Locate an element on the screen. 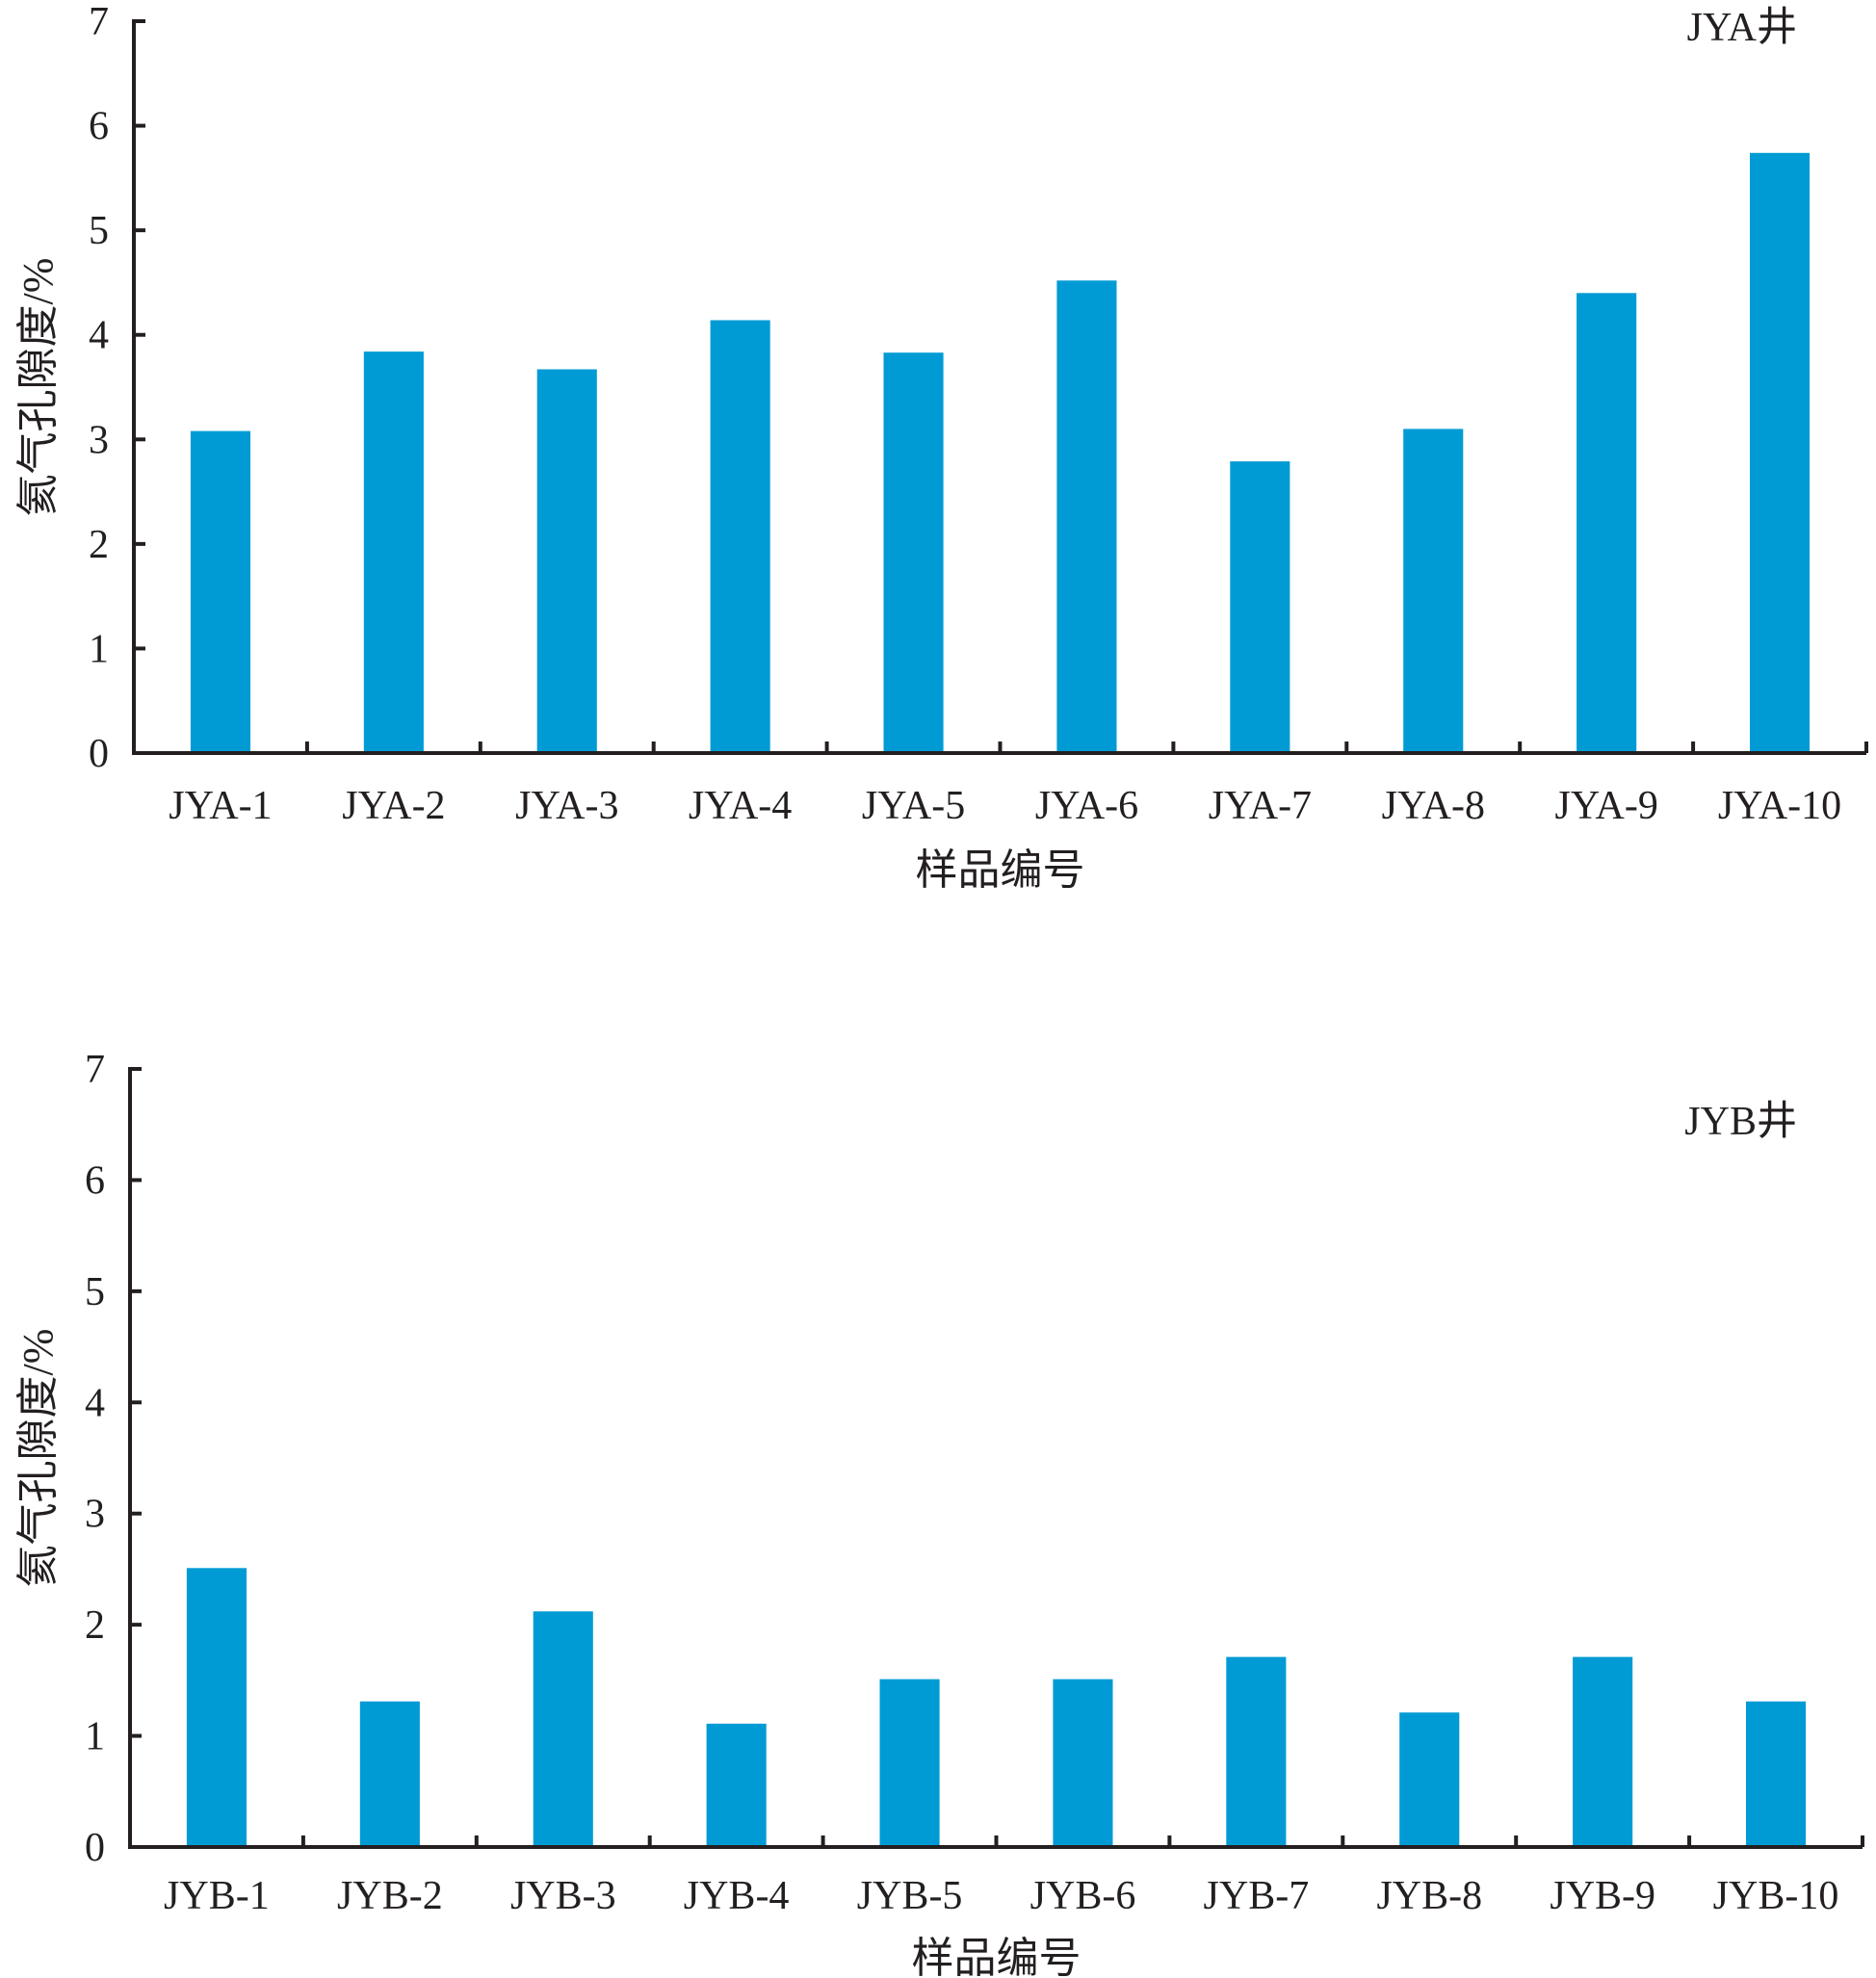  x-category-label: JYB-5 is located at coordinates (910, 1896).